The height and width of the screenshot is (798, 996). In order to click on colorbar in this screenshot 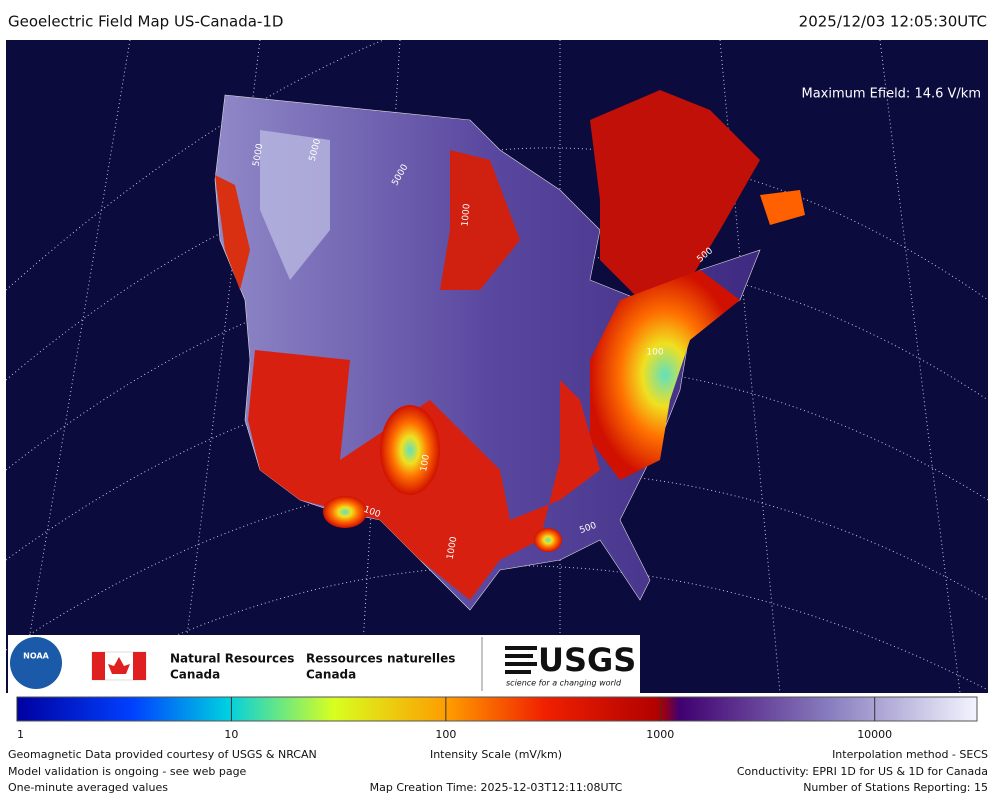, I will do `click(497, 709)`.